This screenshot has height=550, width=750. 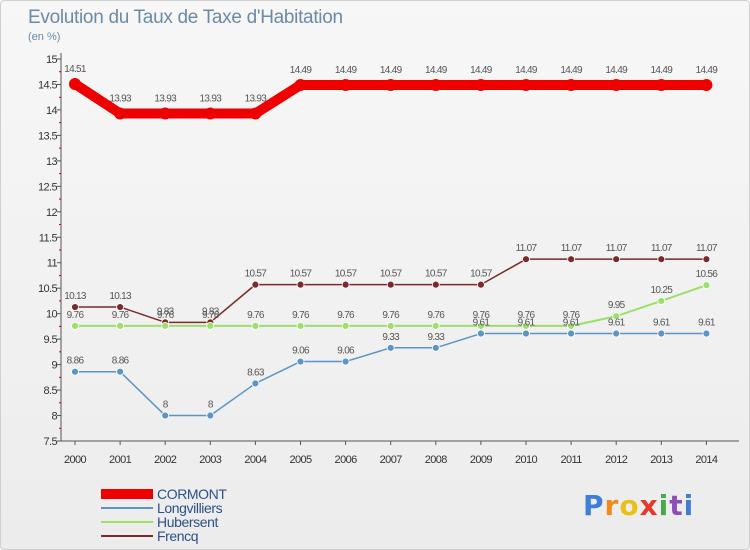 I want to click on y-tick-label: 13, so click(x=52, y=162).